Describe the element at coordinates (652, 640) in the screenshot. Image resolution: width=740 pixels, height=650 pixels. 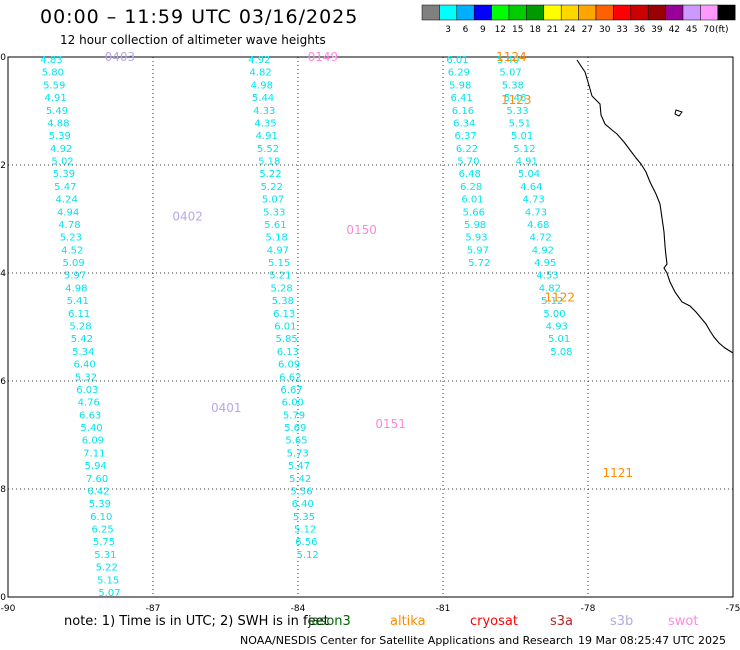
I see `footer-generated-time: 19 Mar 08:25:47 UTC 2025` at that location.